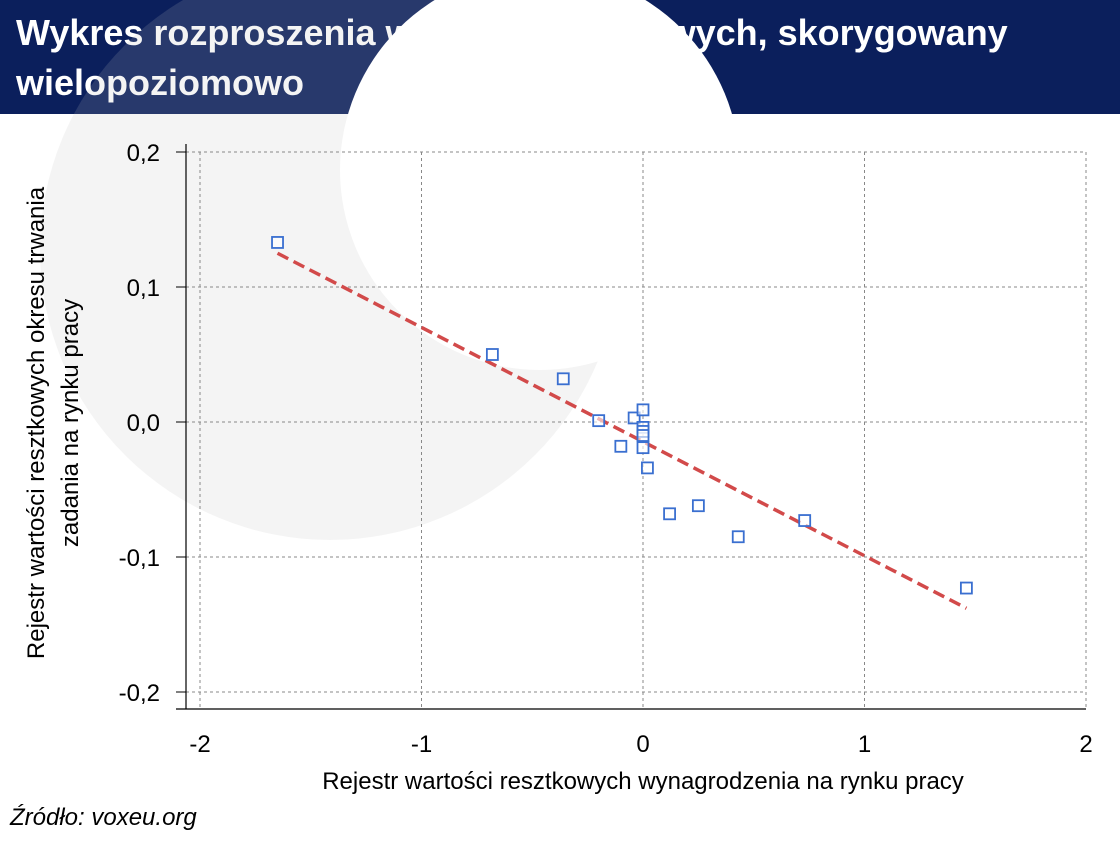 The height and width of the screenshot is (842, 1120). What do you see at coordinates (143, 153) in the screenshot?
I see `y-tick-label: 0,2` at bounding box center [143, 153].